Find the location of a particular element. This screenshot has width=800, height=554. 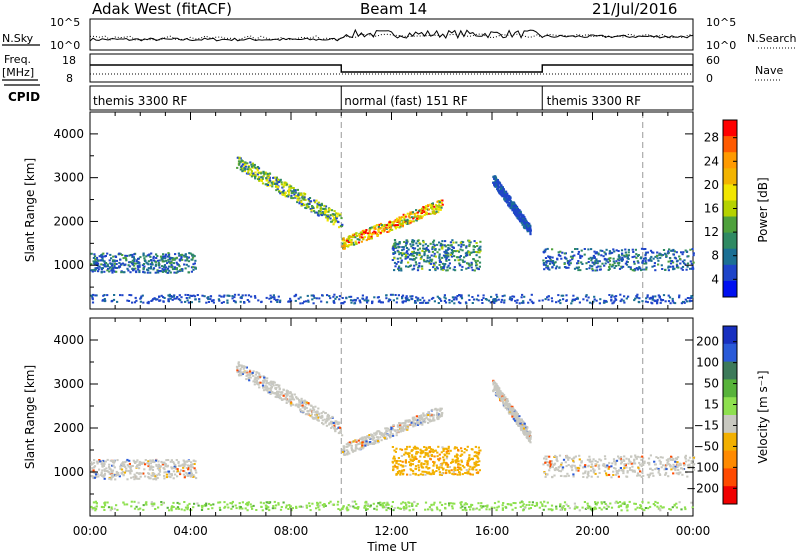

colorbar-segment is located at coordinates (730, 241).